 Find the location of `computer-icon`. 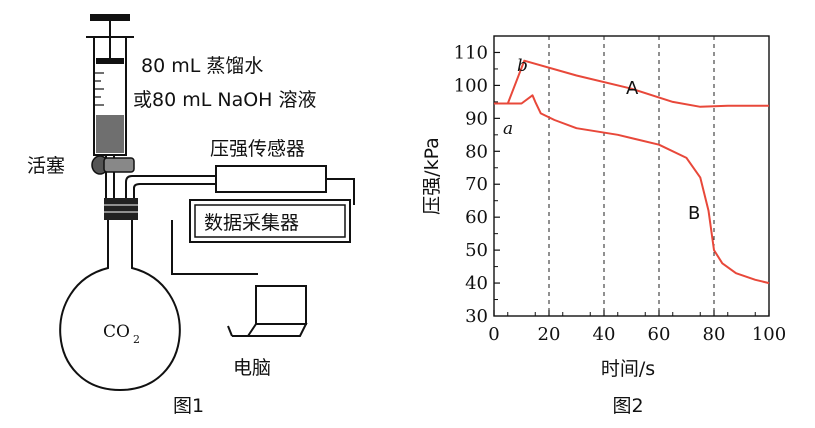

computer-icon is located at coordinates (267, 311).